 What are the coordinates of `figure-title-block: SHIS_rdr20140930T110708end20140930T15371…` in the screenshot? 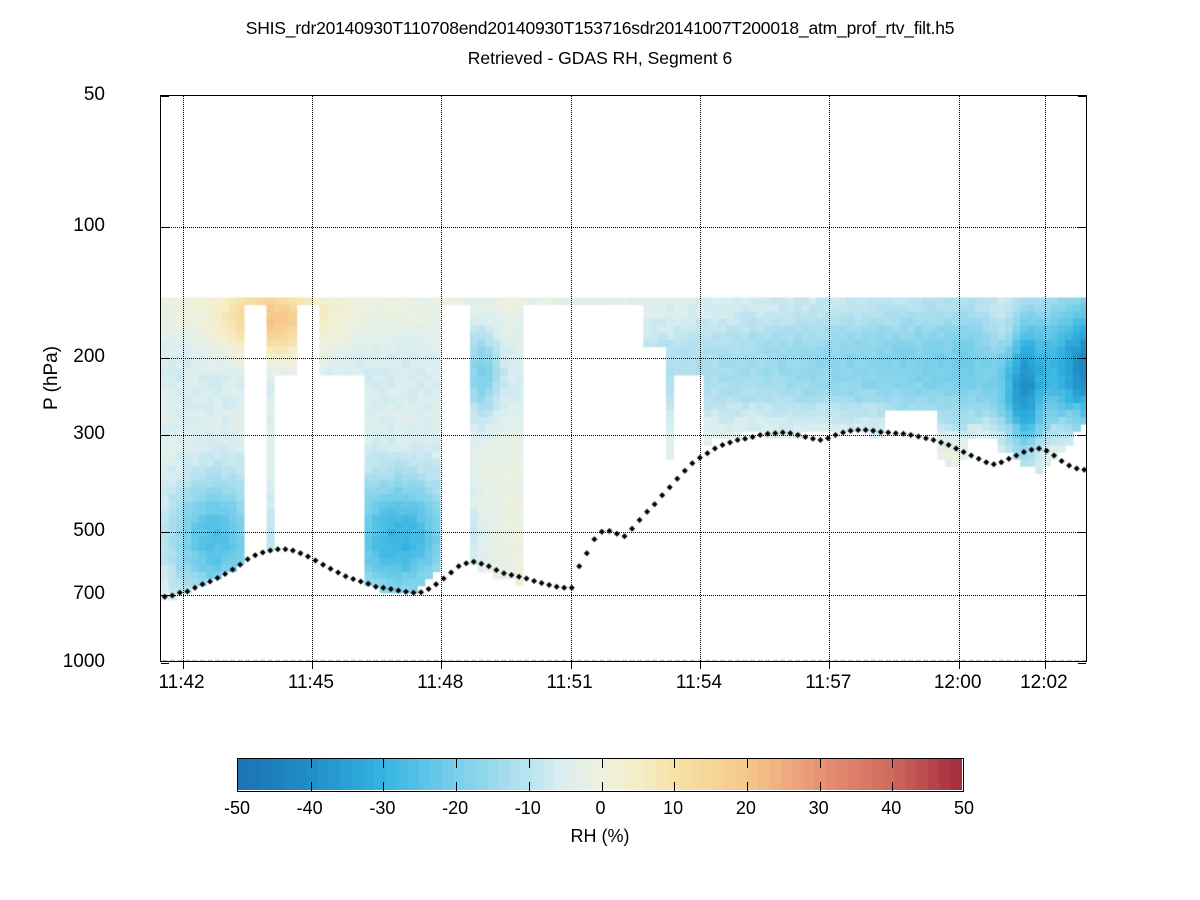 It's located at (600, 43).